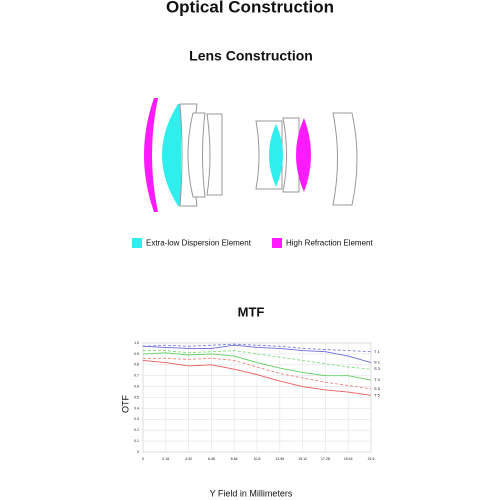 The height and width of the screenshot is (500, 500). I want to click on y-tick-label: 0.9, so click(136, 354).